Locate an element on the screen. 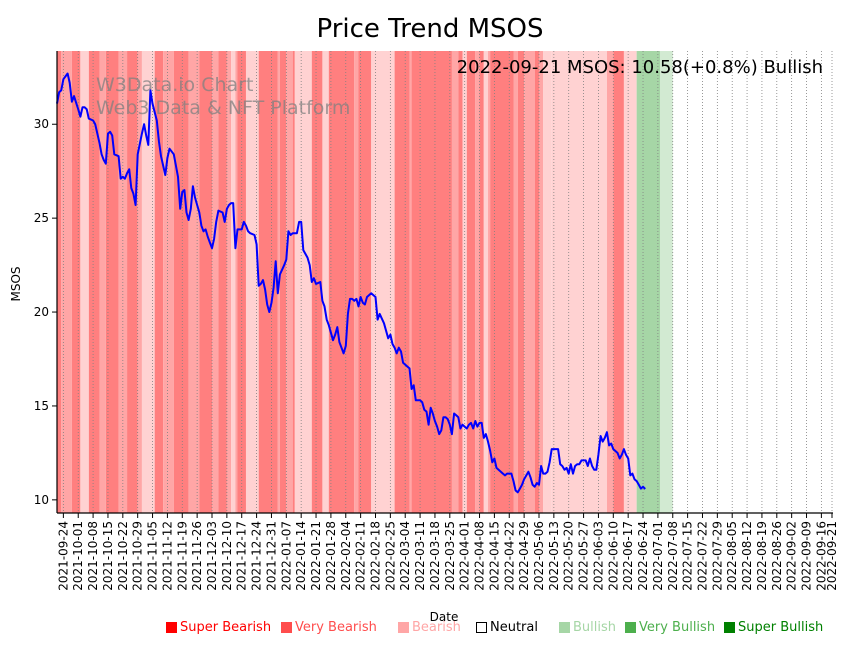  x-tick-label: 2022-02-18 is located at coordinates (375, 556).